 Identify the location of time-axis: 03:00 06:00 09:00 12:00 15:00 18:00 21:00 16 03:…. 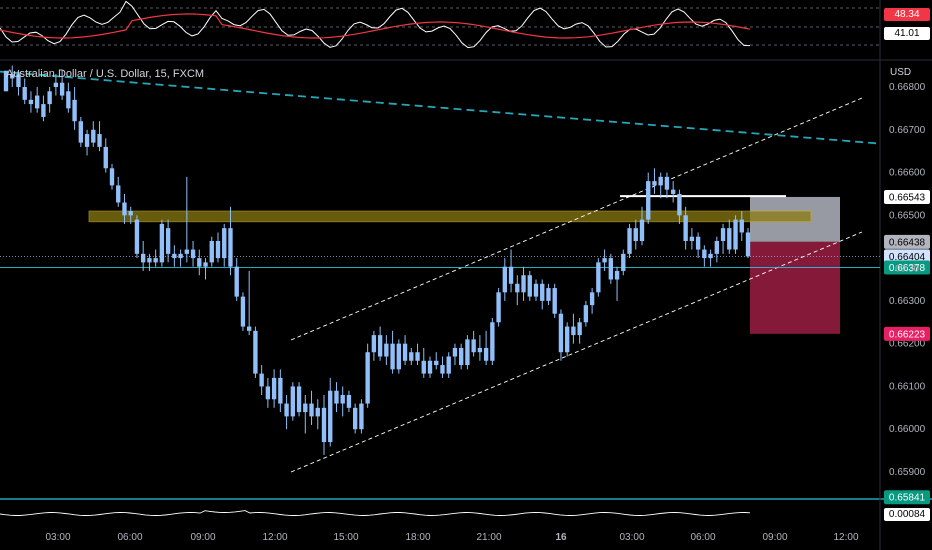
(451, 537).